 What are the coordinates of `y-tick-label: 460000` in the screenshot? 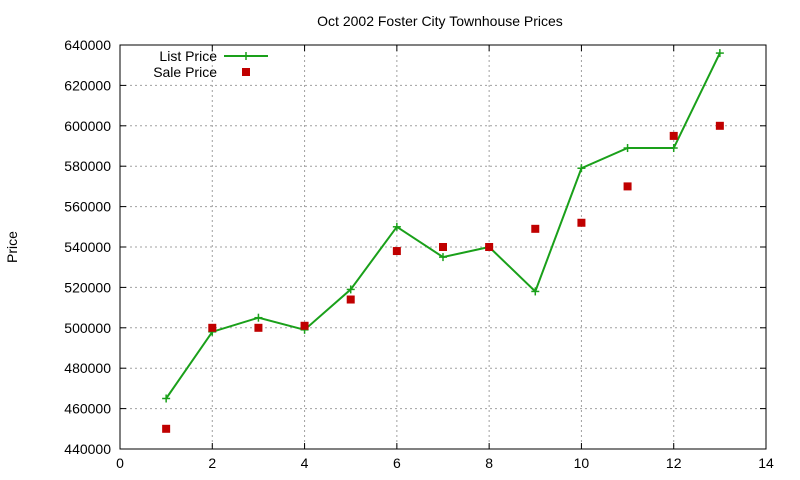 It's located at (87, 409).